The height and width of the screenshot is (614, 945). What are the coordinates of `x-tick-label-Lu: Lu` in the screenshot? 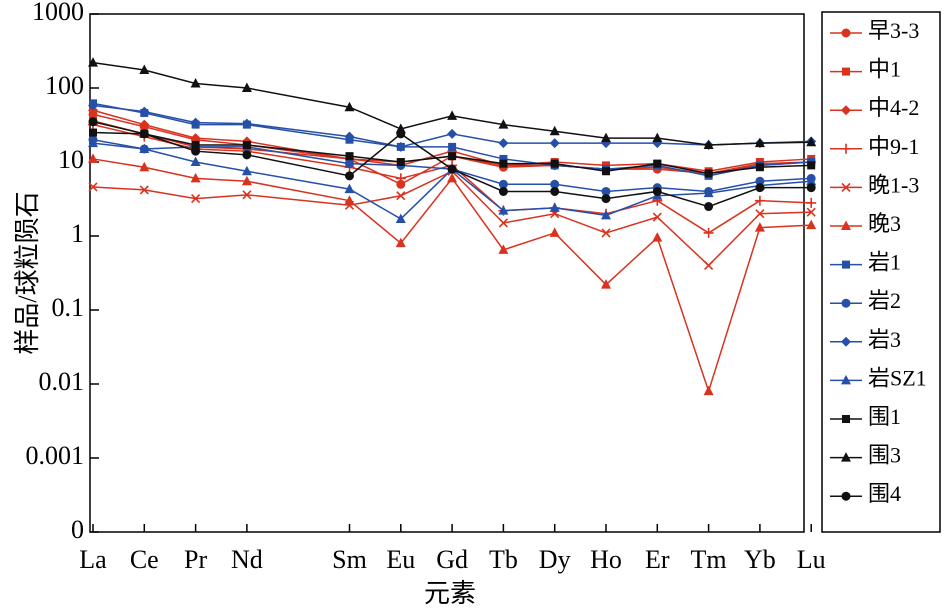 It's located at (811, 559).